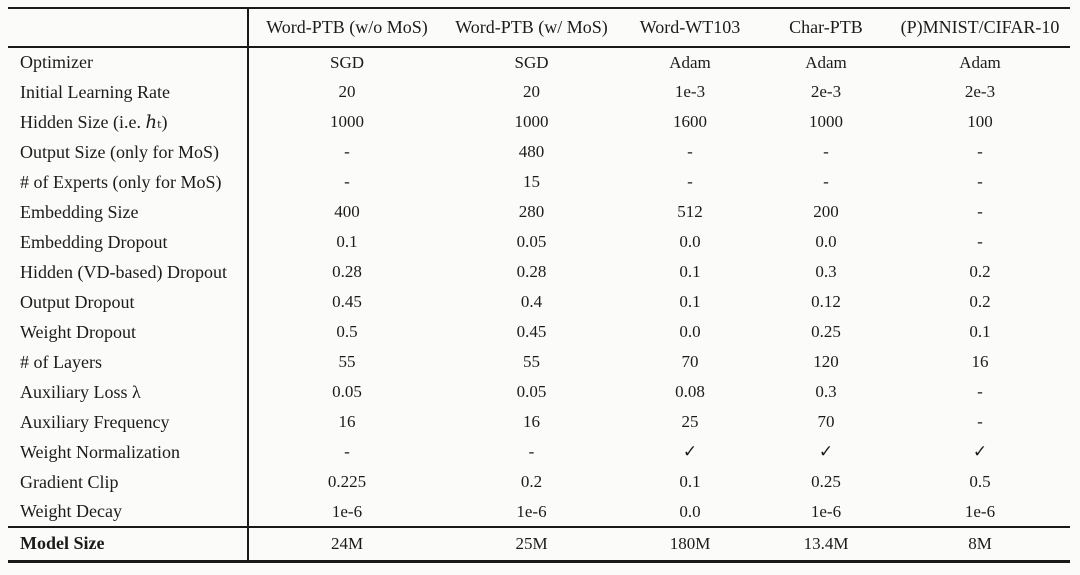 This screenshot has width=1080, height=575. Describe the element at coordinates (94, 241) in the screenshot. I see `row-label: Embedding Dropout` at that location.